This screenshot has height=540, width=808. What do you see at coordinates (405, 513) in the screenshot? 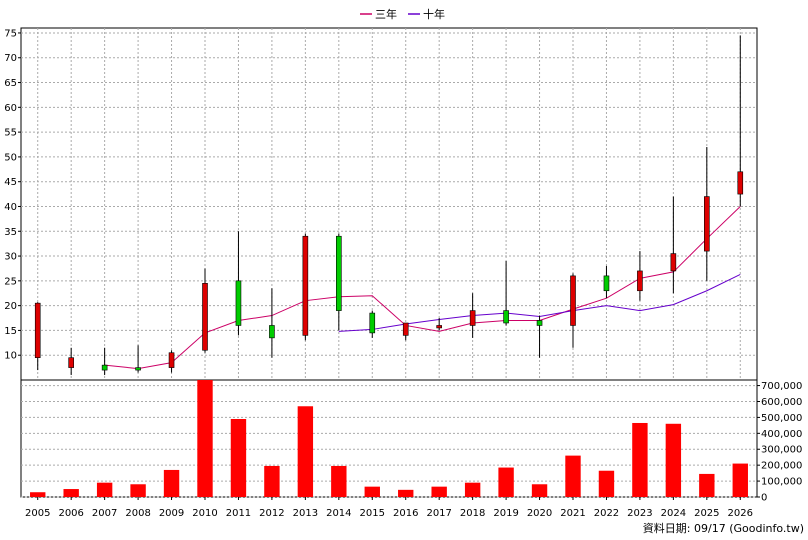
I see `x-tick-label: 2016` at bounding box center [405, 513].